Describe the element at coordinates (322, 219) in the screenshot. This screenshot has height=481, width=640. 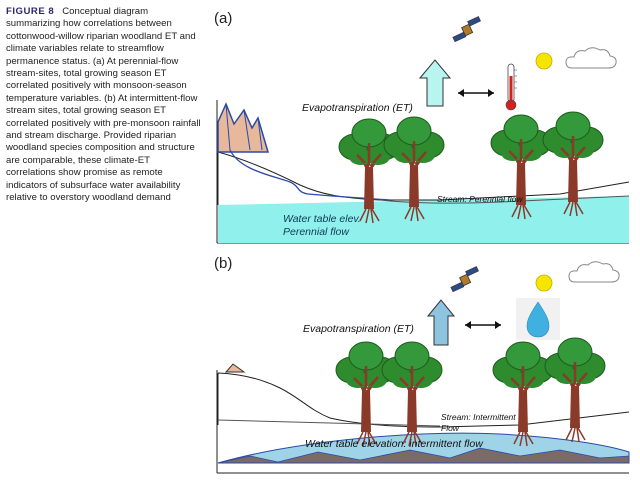
I see `water-label-a1: Water table elev.` at that location.